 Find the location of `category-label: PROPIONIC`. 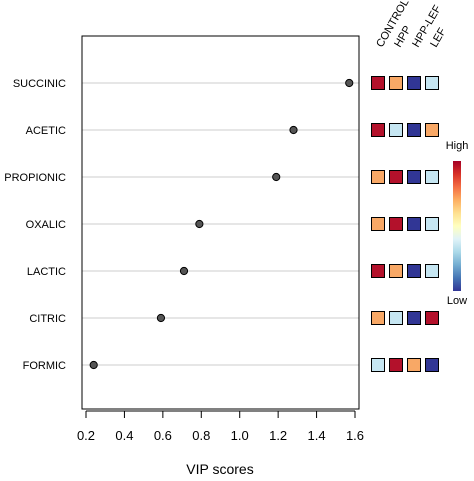

category-label: PROPIONIC is located at coordinates (35, 178).